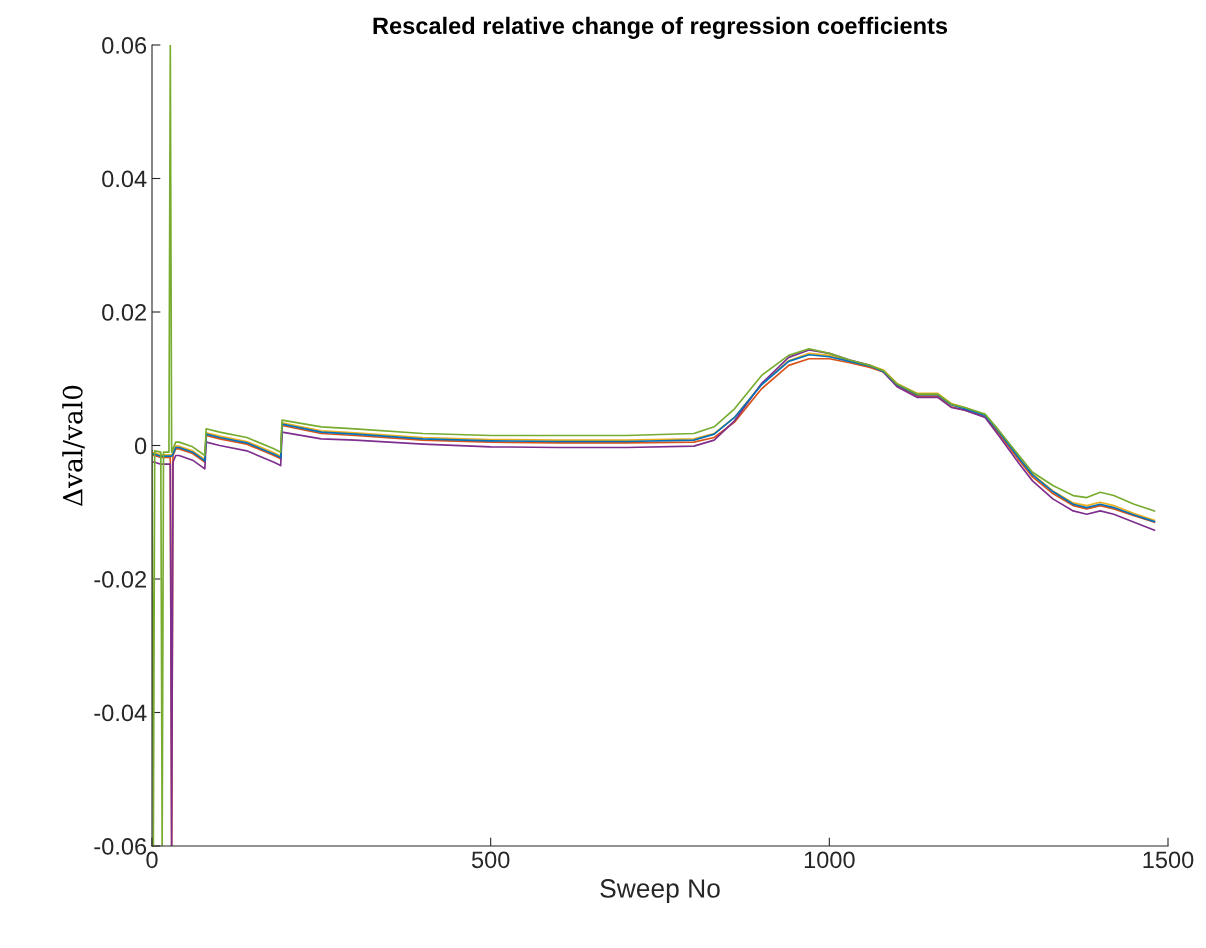 This screenshot has height=948, width=1206. What do you see at coordinates (490, 860) in the screenshot?
I see `x-tick-label: 500` at bounding box center [490, 860].